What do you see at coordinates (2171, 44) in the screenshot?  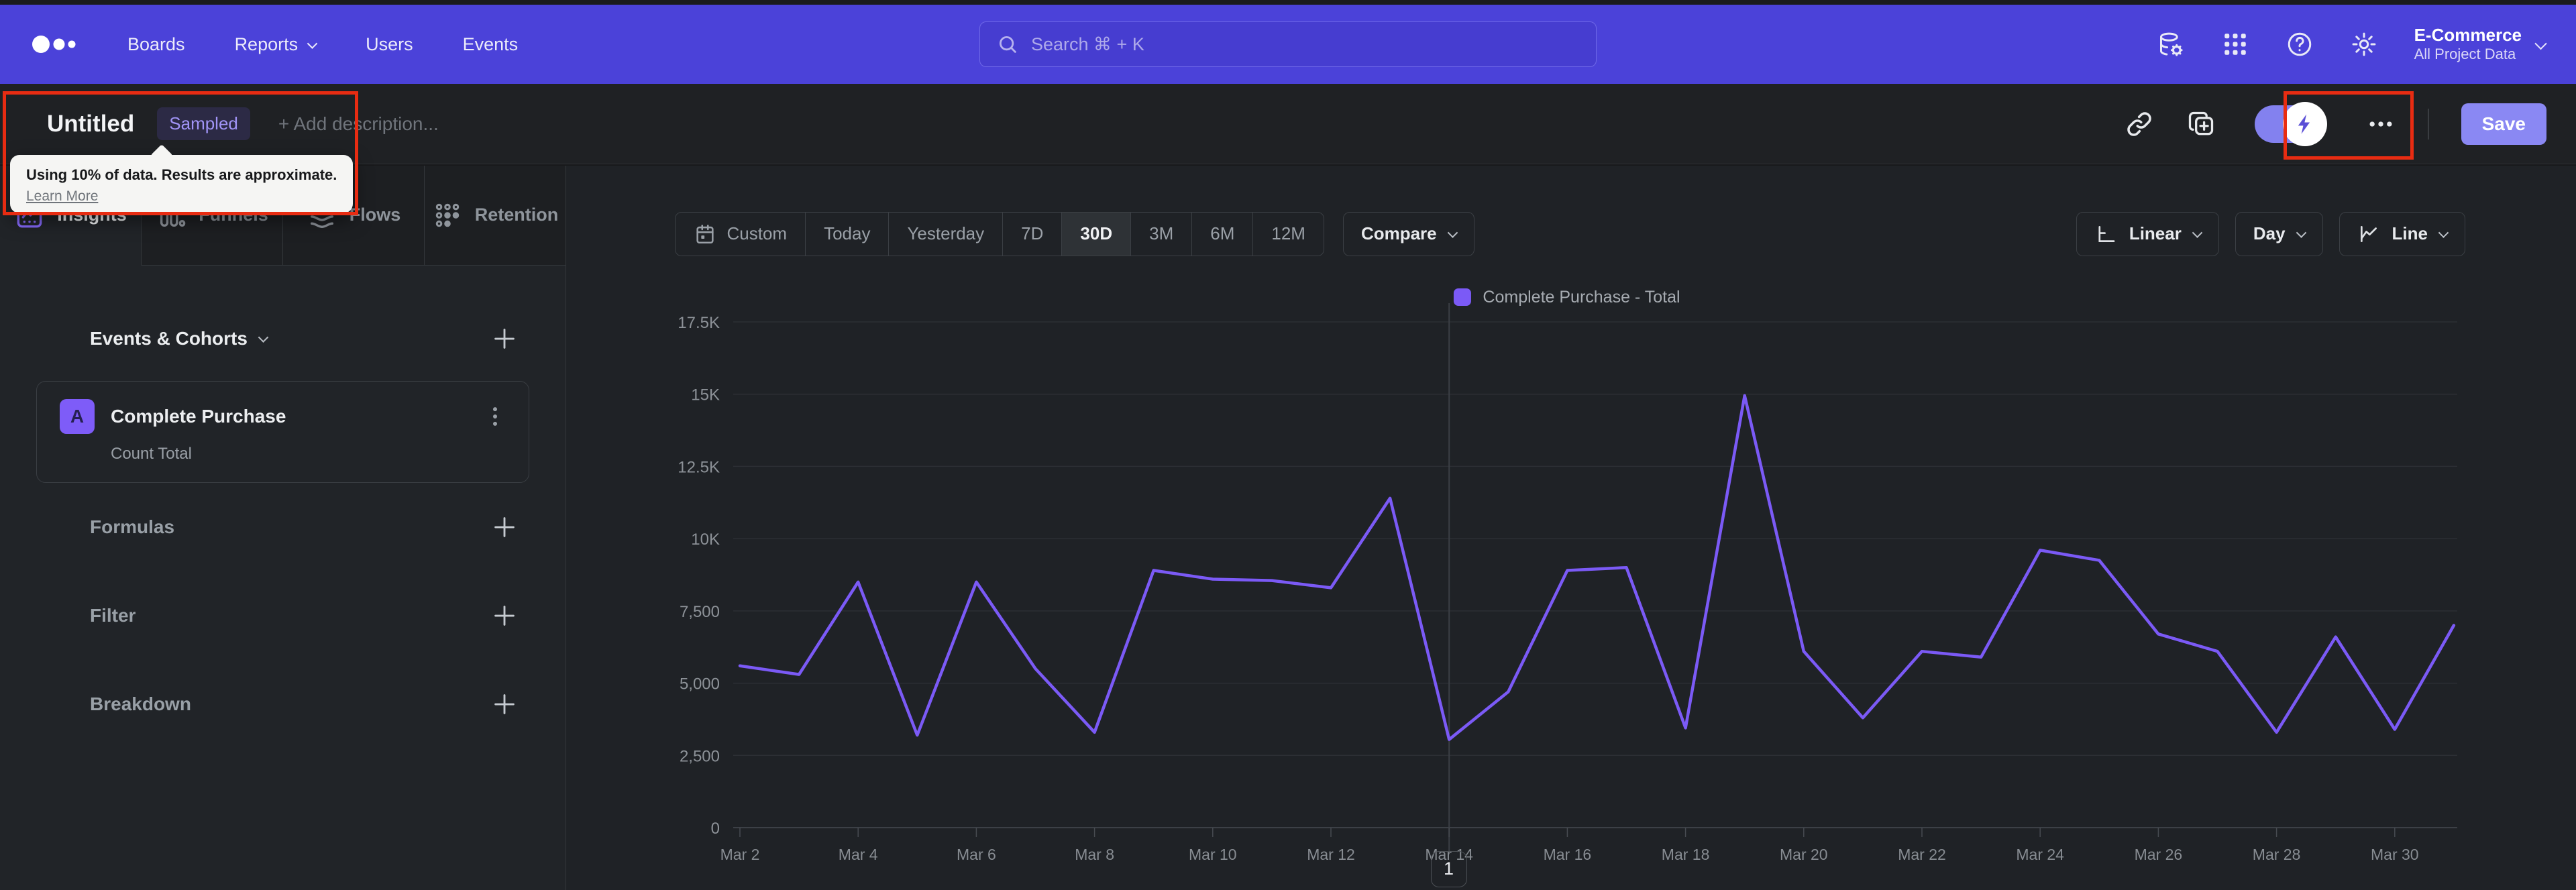 I see `data-management-icon` at bounding box center [2171, 44].